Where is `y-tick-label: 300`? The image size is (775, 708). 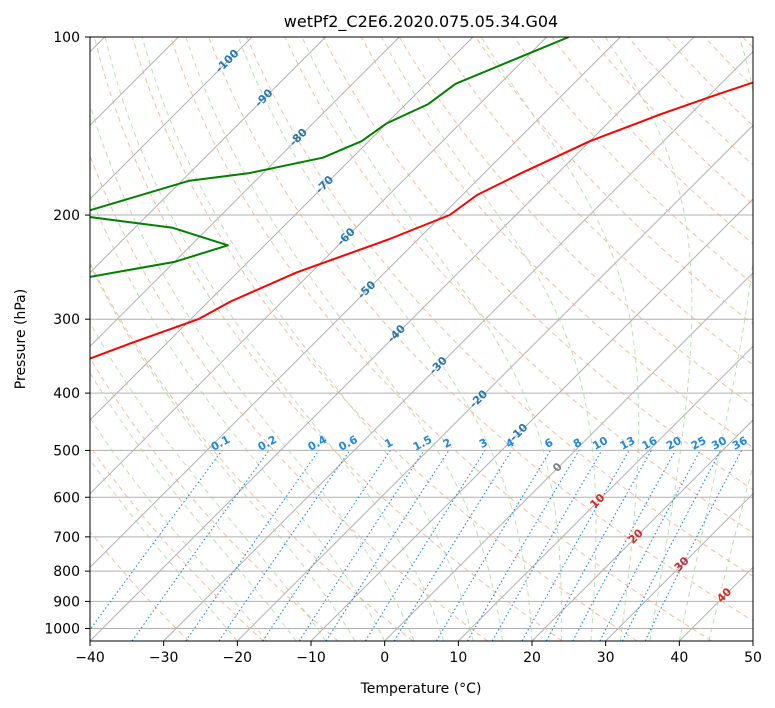
y-tick-label: 300 is located at coordinates (66, 320).